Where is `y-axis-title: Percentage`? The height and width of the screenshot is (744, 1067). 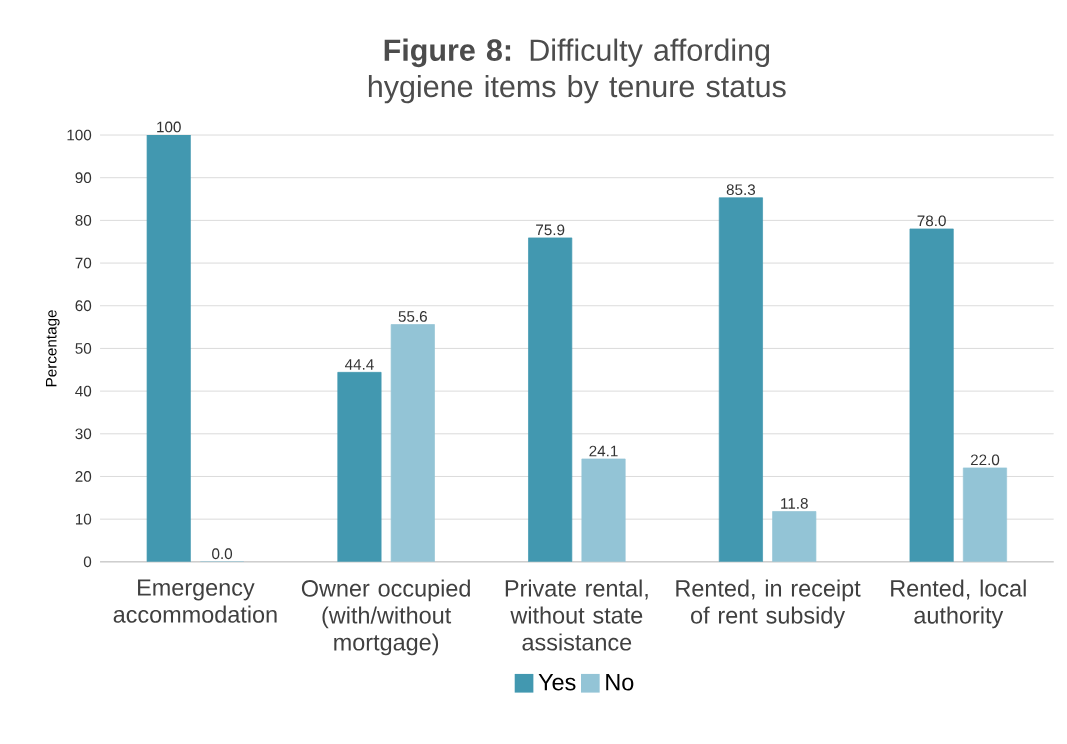
y-axis-title: Percentage is located at coordinates (52, 348).